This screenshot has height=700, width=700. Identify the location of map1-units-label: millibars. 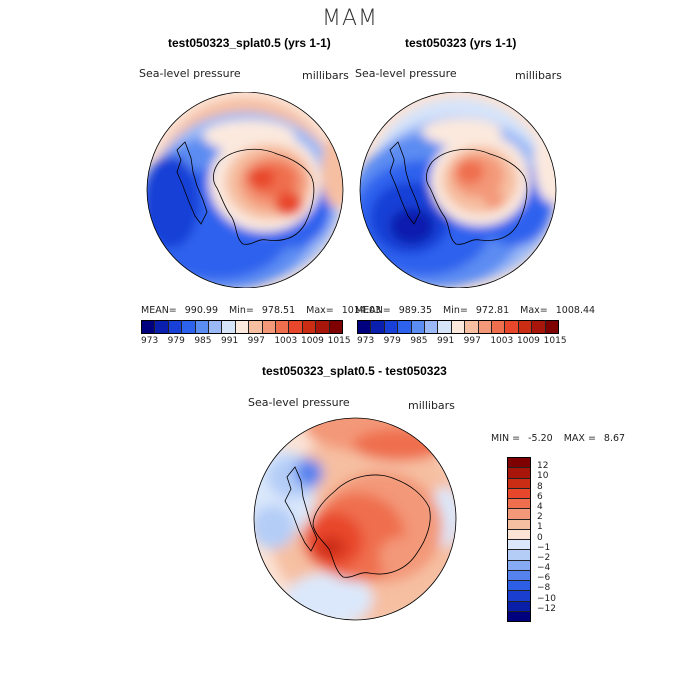
(325, 75).